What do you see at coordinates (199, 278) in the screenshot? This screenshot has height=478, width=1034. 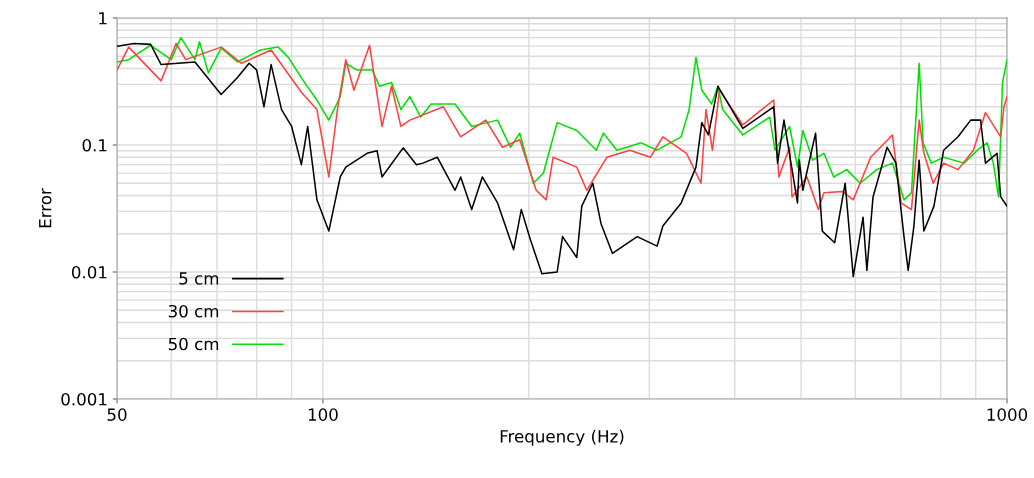 I see `legend-label: 5 cm` at bounding box center [199, 278].